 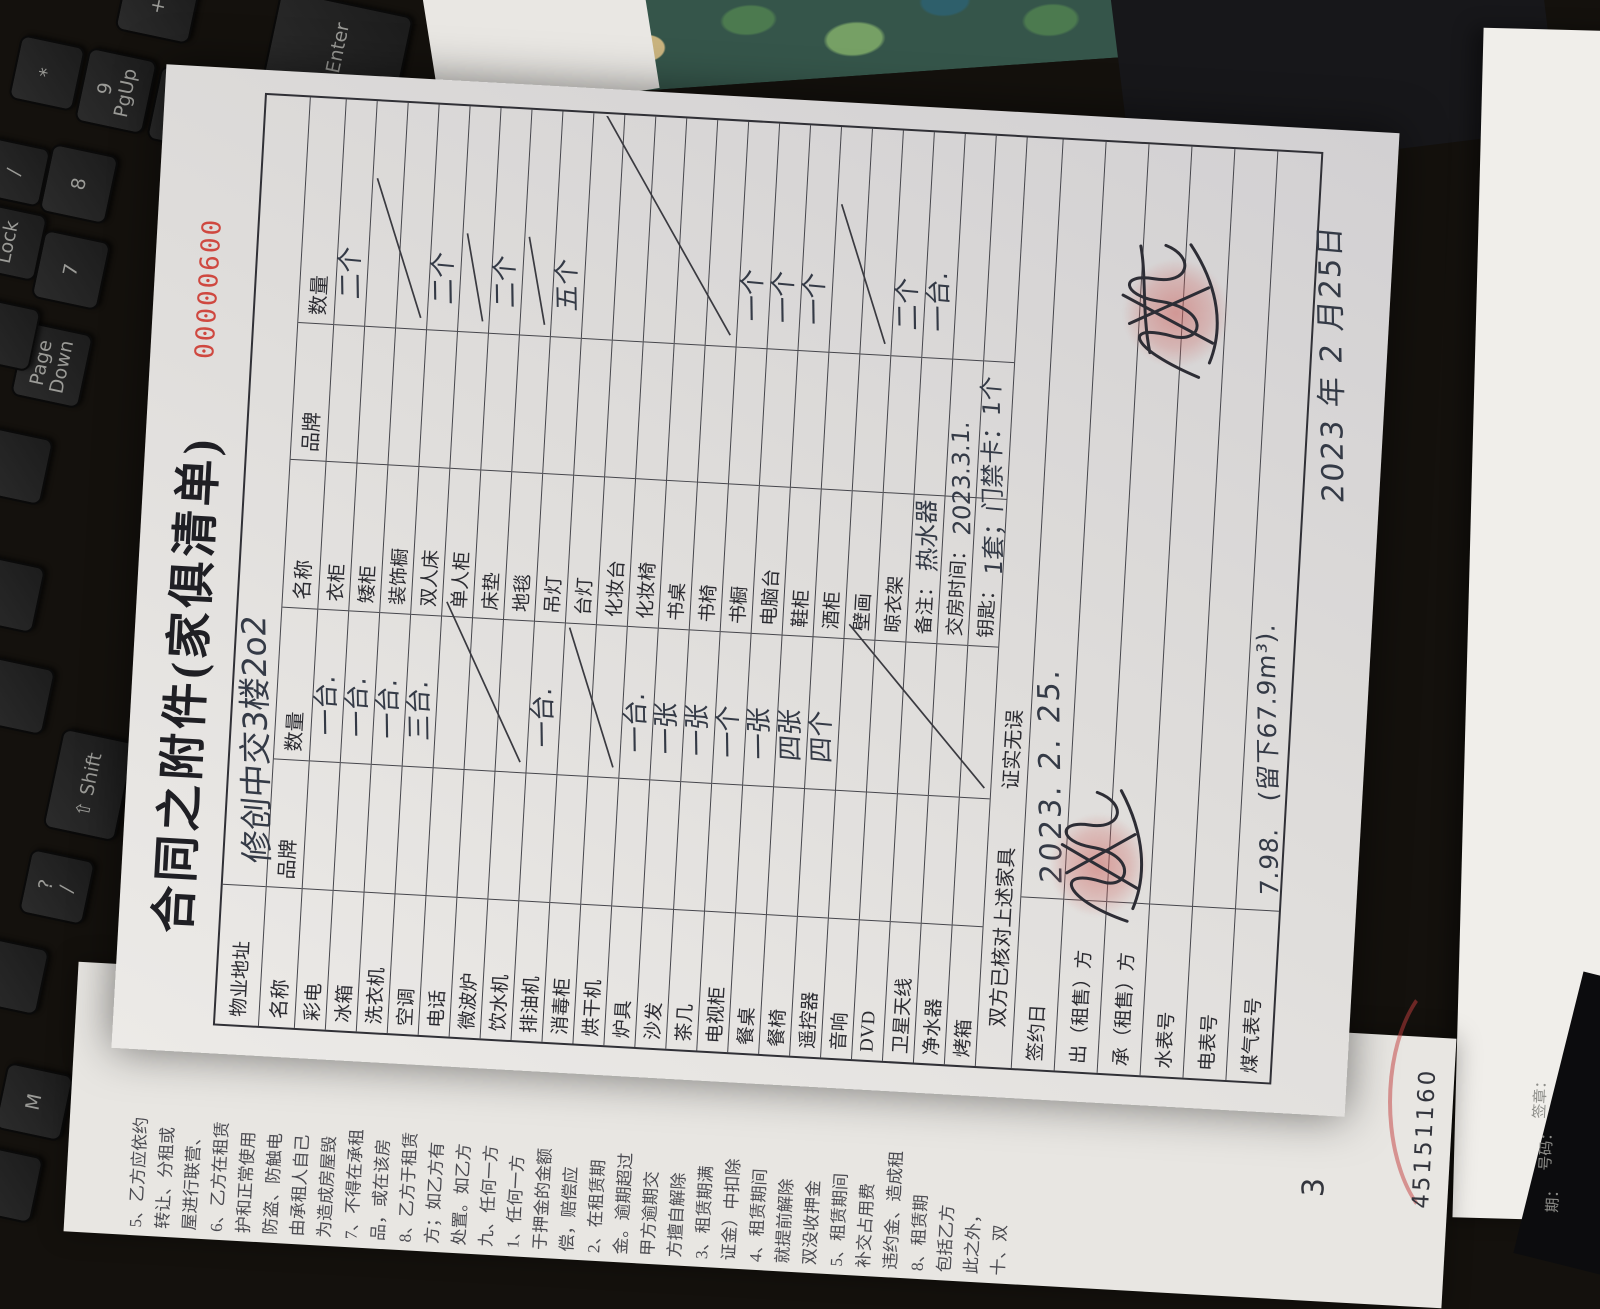 I want to click on keyboard-key: *, so click(x=47, y=73).